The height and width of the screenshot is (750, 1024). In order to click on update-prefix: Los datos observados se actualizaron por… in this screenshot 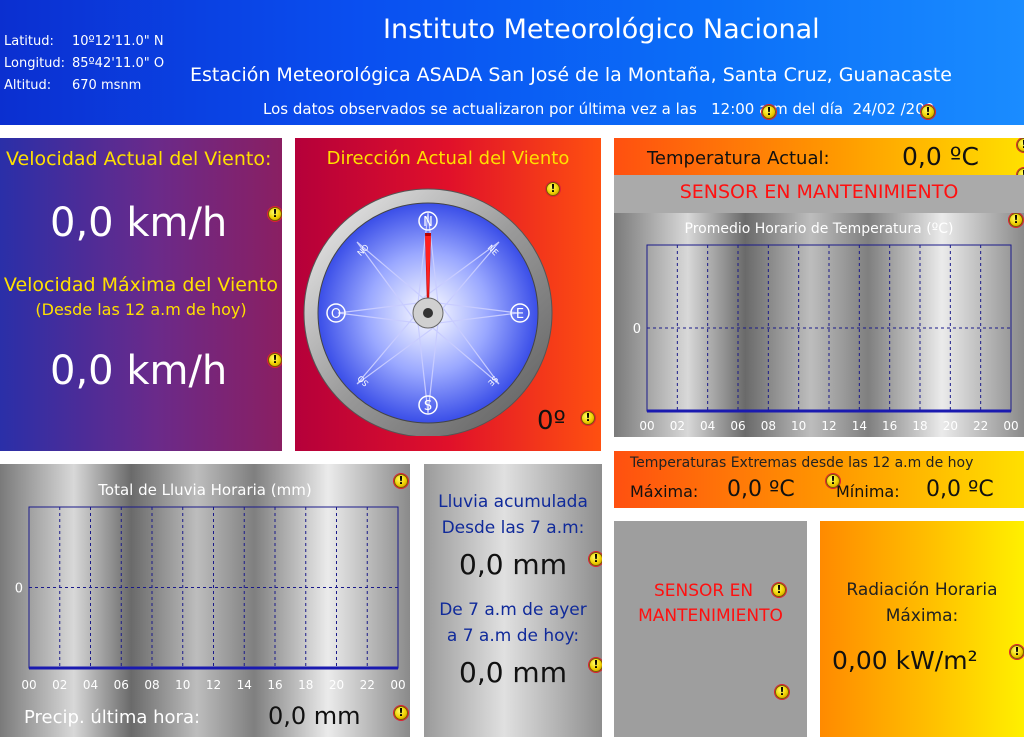, I will do `click(480, 109)`.